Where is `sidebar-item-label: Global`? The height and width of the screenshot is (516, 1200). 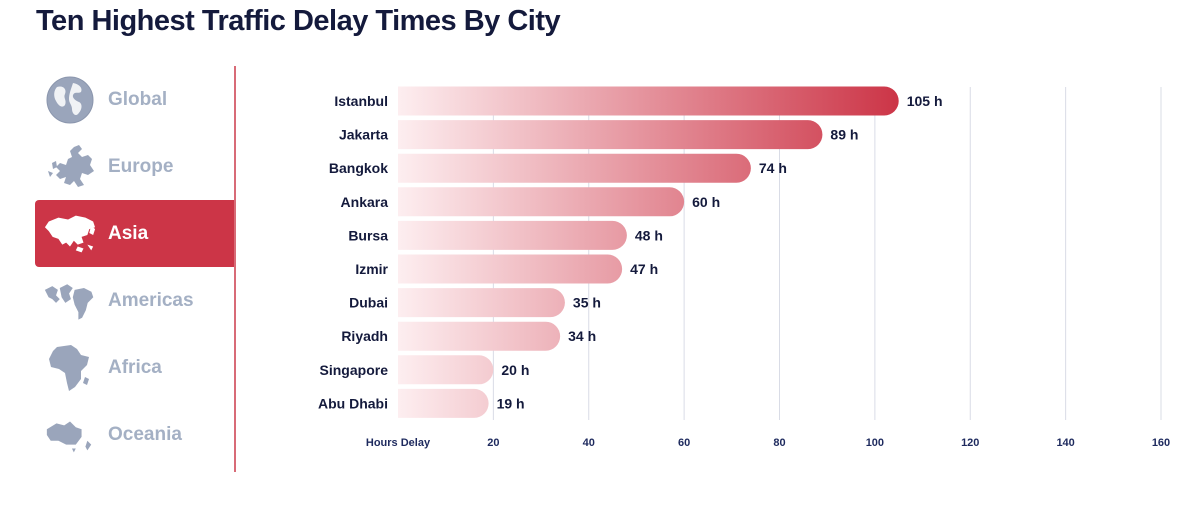 sidebar-item-label: Global is located at coordinates (138, 99).